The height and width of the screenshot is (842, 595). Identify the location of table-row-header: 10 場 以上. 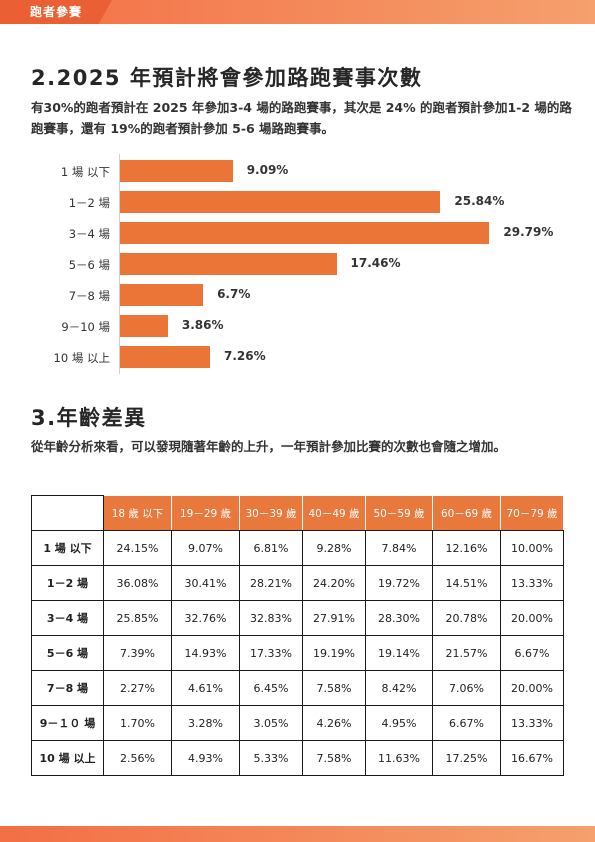
(67, 758).